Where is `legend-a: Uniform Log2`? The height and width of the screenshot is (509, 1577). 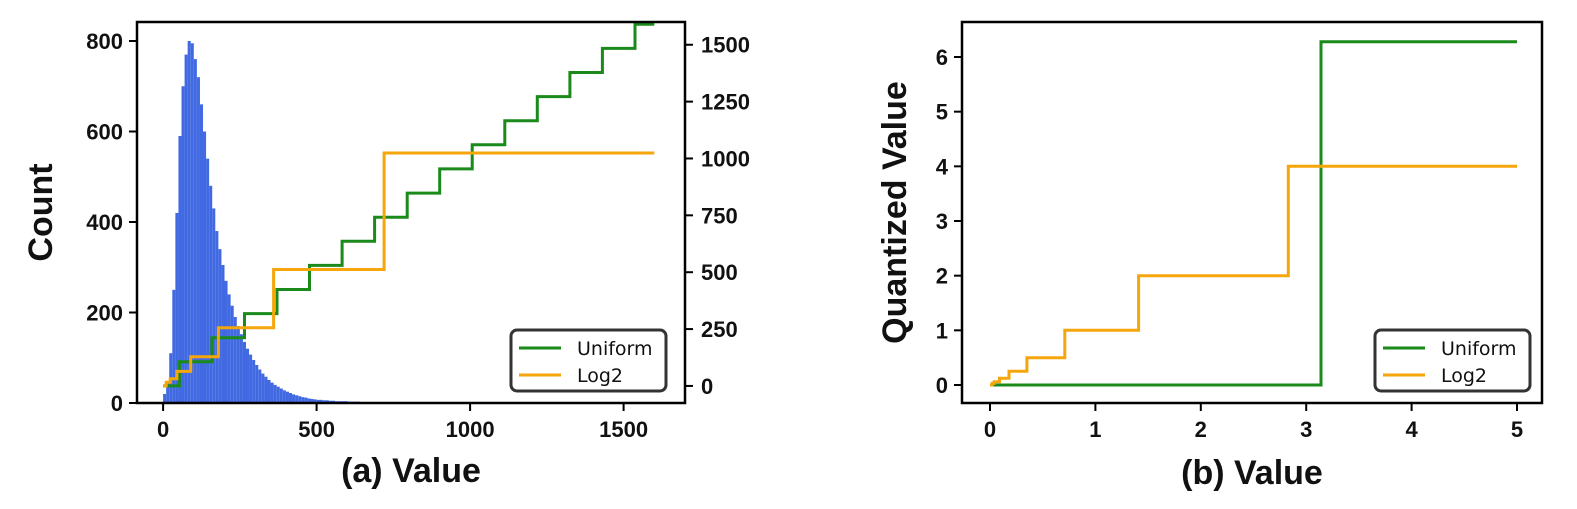 legend-a: Uniform Log2 is located at coordinates (588, 360).